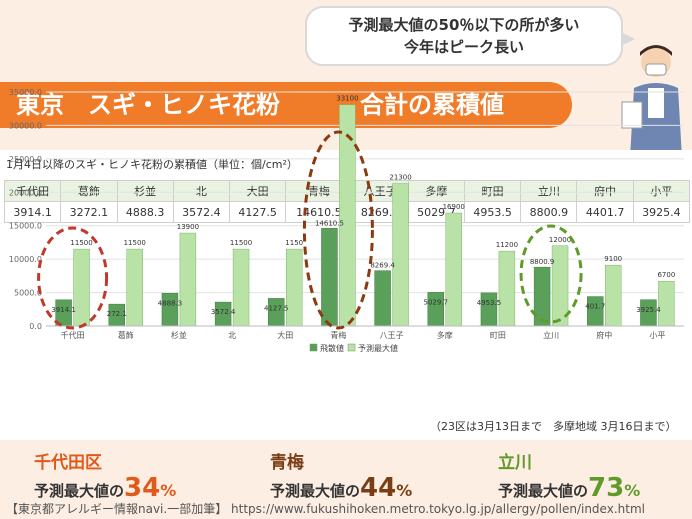  I want to click on y-tick-label: 30000.0, so click(25, 125).